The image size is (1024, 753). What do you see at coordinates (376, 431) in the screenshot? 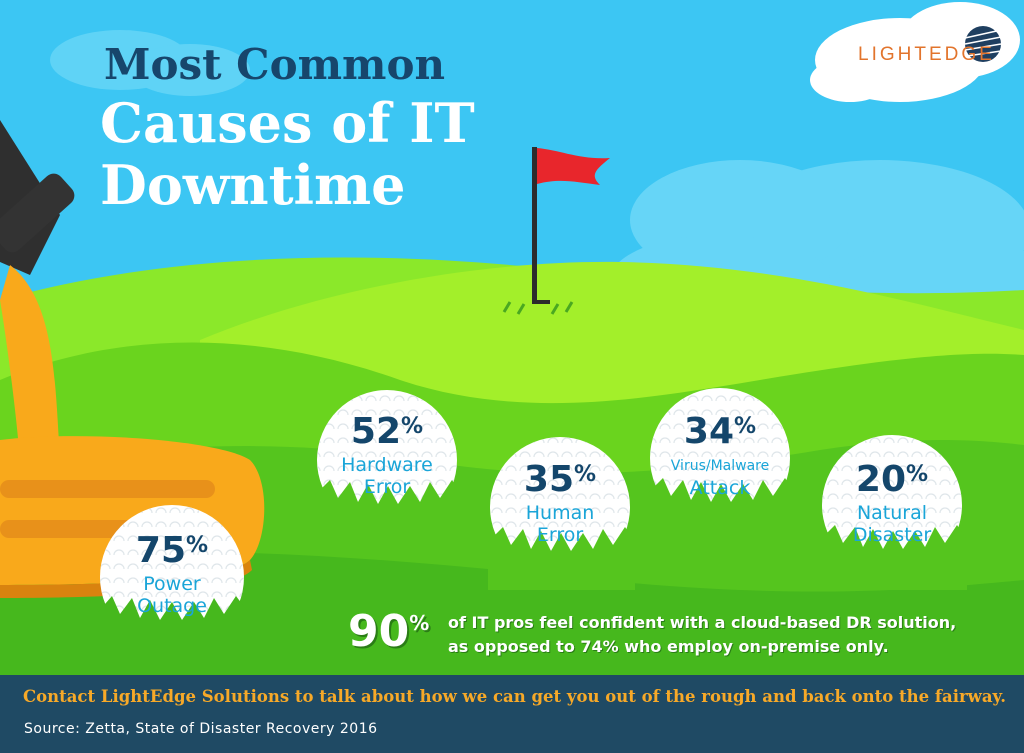
I see `cause-percent: 52` at bounding box center [376, 431].